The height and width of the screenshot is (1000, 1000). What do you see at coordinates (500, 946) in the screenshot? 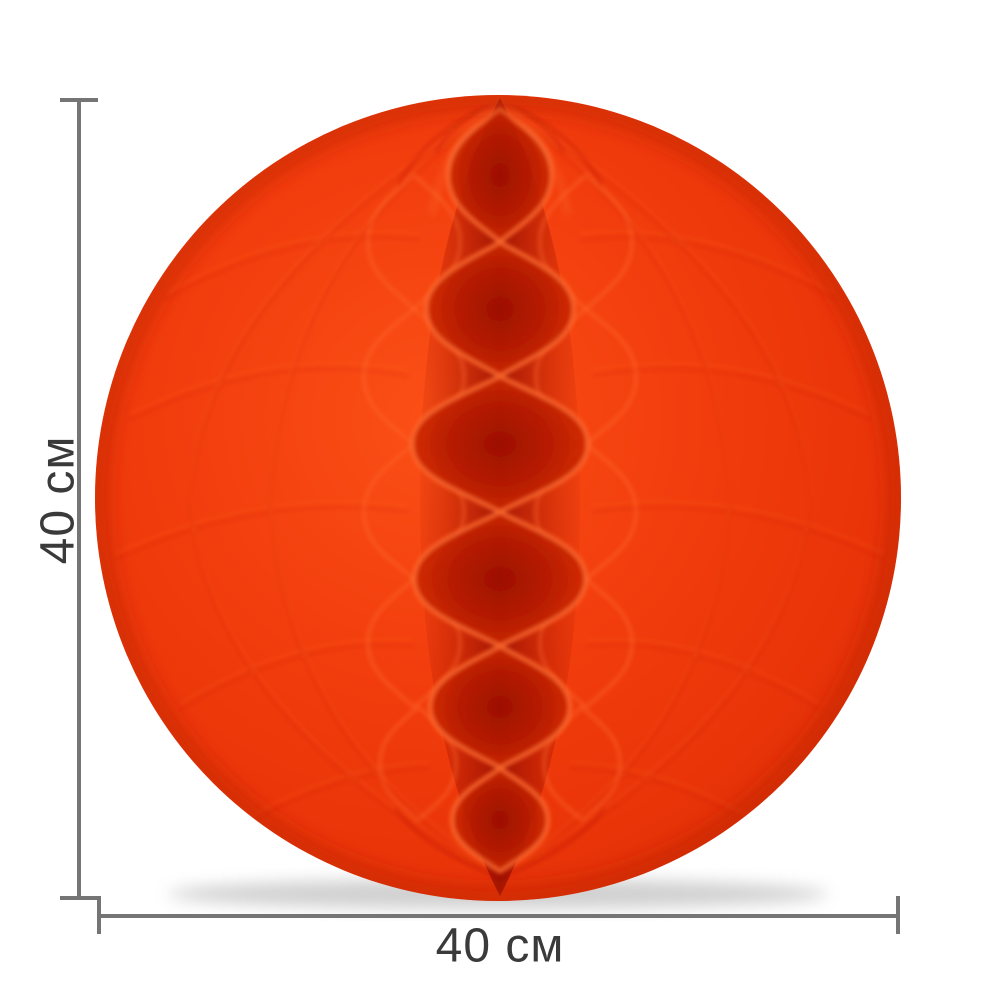
I see `width-dimension-label: 40 см` at bounding box center [500, 946].